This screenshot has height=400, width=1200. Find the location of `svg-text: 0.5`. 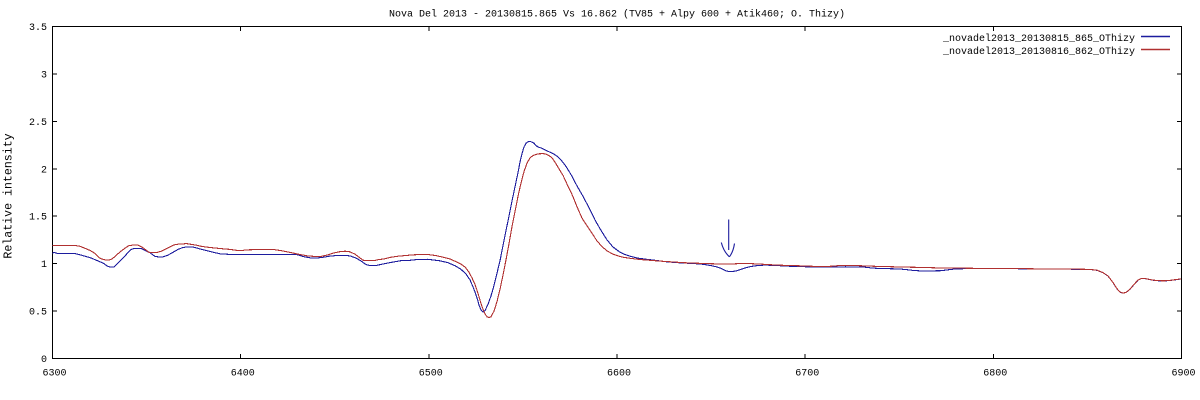

svg-text: 0.5 is located at coordinates (38, 313).